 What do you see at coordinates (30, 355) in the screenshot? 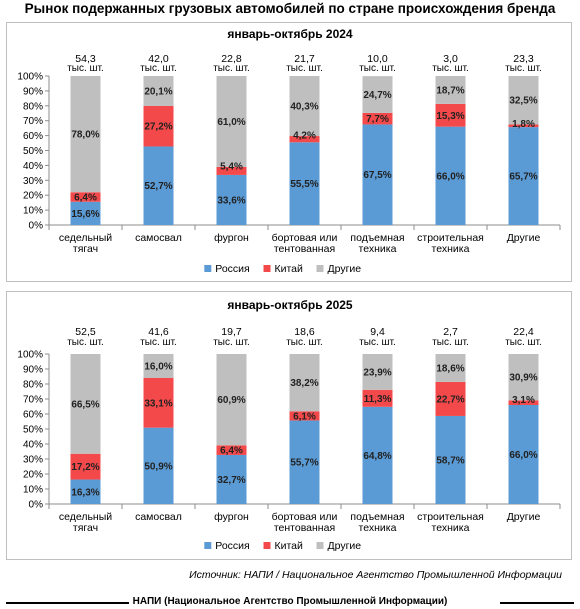
I see `y-tick-label: 100%` at bounding box center [30, 355].